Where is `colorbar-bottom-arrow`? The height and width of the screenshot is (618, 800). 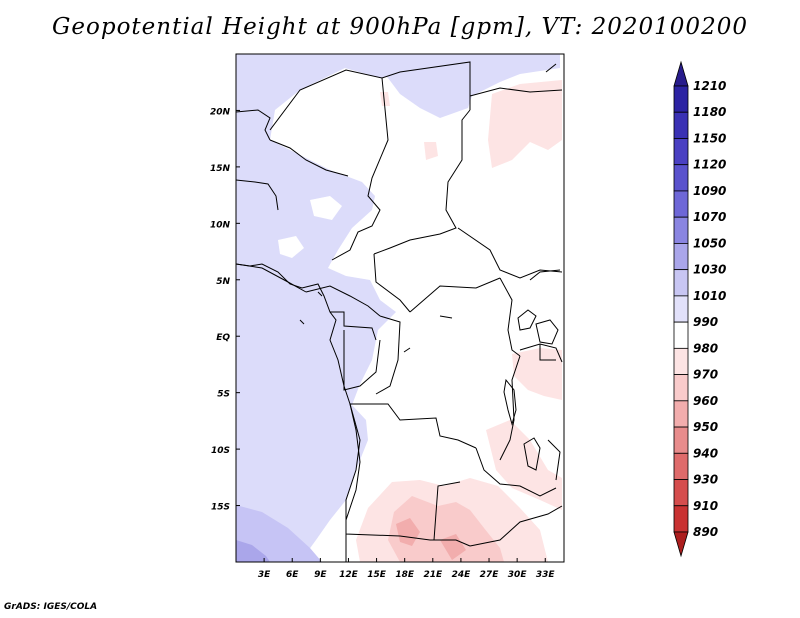
colorbar-bottom-arrow is located at coordinates (681, 544).